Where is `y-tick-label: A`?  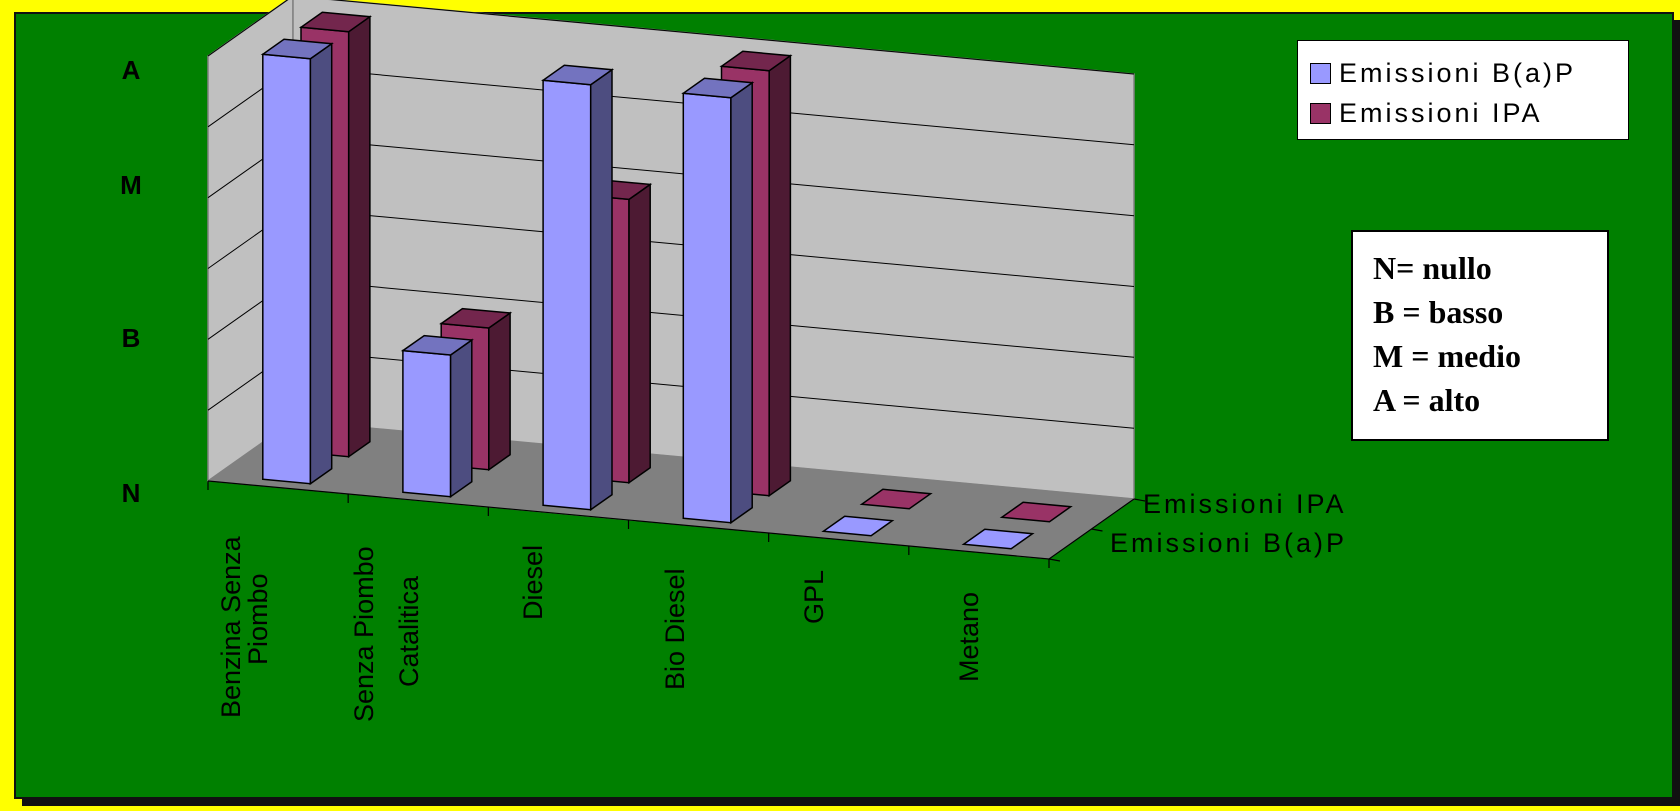 y-tick-label: A is located at coordinates (131, 70).